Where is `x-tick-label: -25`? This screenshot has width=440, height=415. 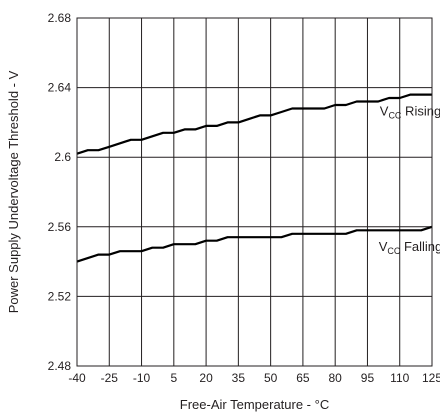 x-tick-label: -25 is located at coordinates (110, 378).